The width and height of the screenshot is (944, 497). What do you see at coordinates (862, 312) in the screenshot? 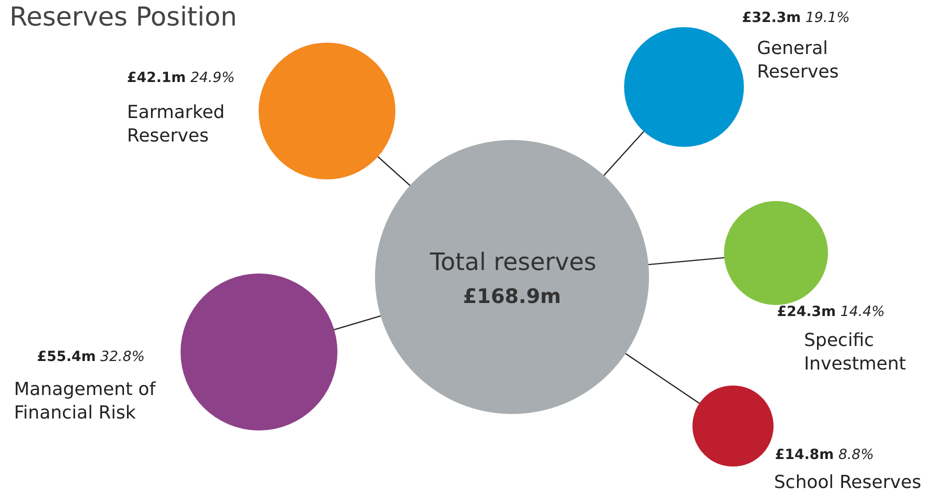
I see `data-label: 14.4%` at bounding box center [862, 312].